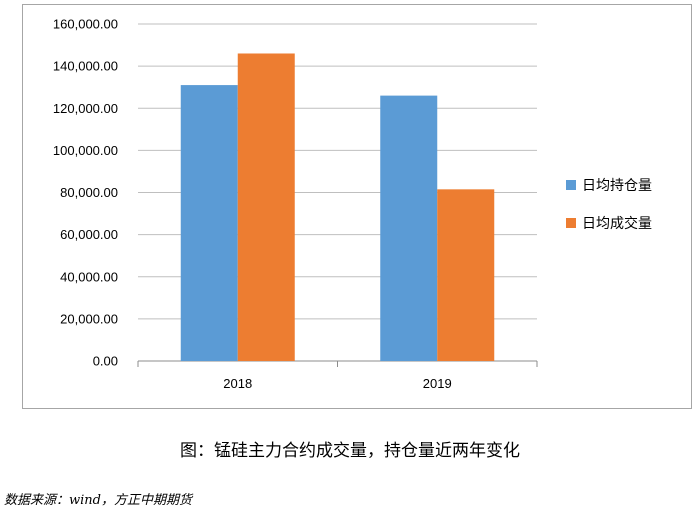 The width and height of the screenshot is (700, 516). What do you see at coordinates (85, 150) in the screenshot?
I see `y-tick-label: 100,000.00` at bounding box center [85, 150].